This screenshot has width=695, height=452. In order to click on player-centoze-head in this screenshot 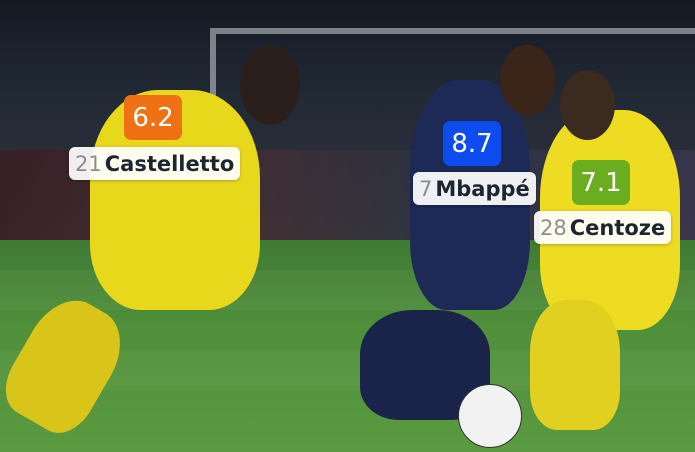, I will do `click(587, 105)`.